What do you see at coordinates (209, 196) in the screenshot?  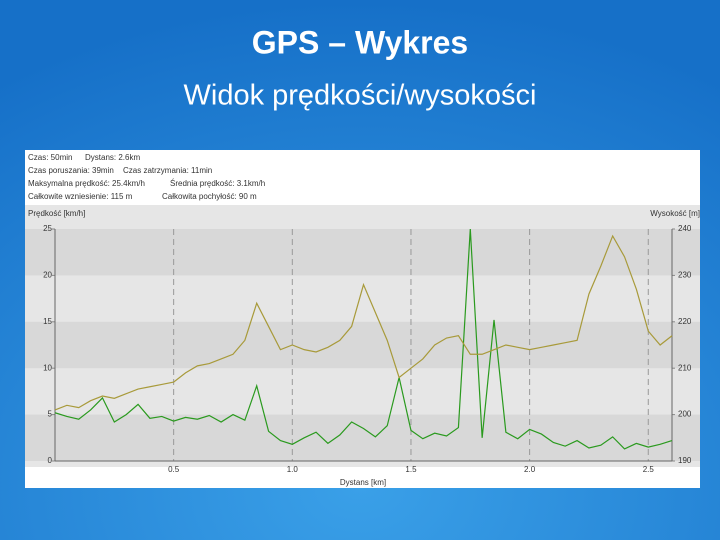 I see `stat-text: Całkowita pochyłość: 90 m` at bounding box center [209, 196].